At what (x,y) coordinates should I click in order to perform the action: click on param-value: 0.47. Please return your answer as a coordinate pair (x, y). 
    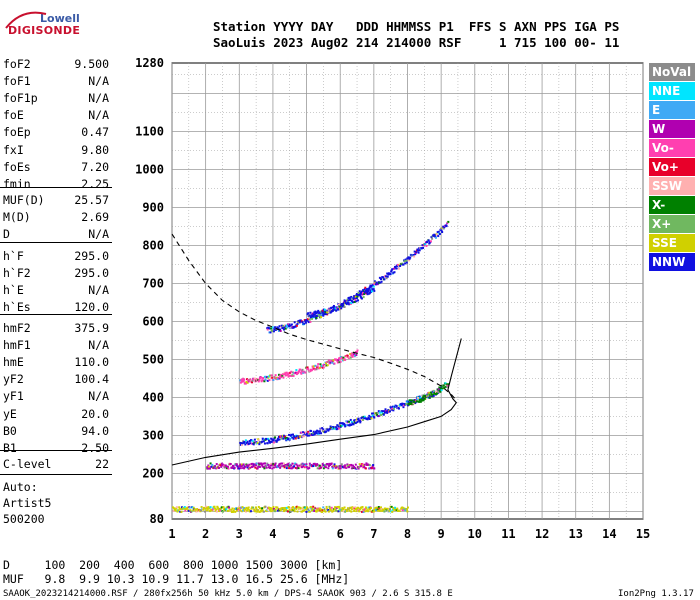
    Looking at the image, I should click on (95, 132).